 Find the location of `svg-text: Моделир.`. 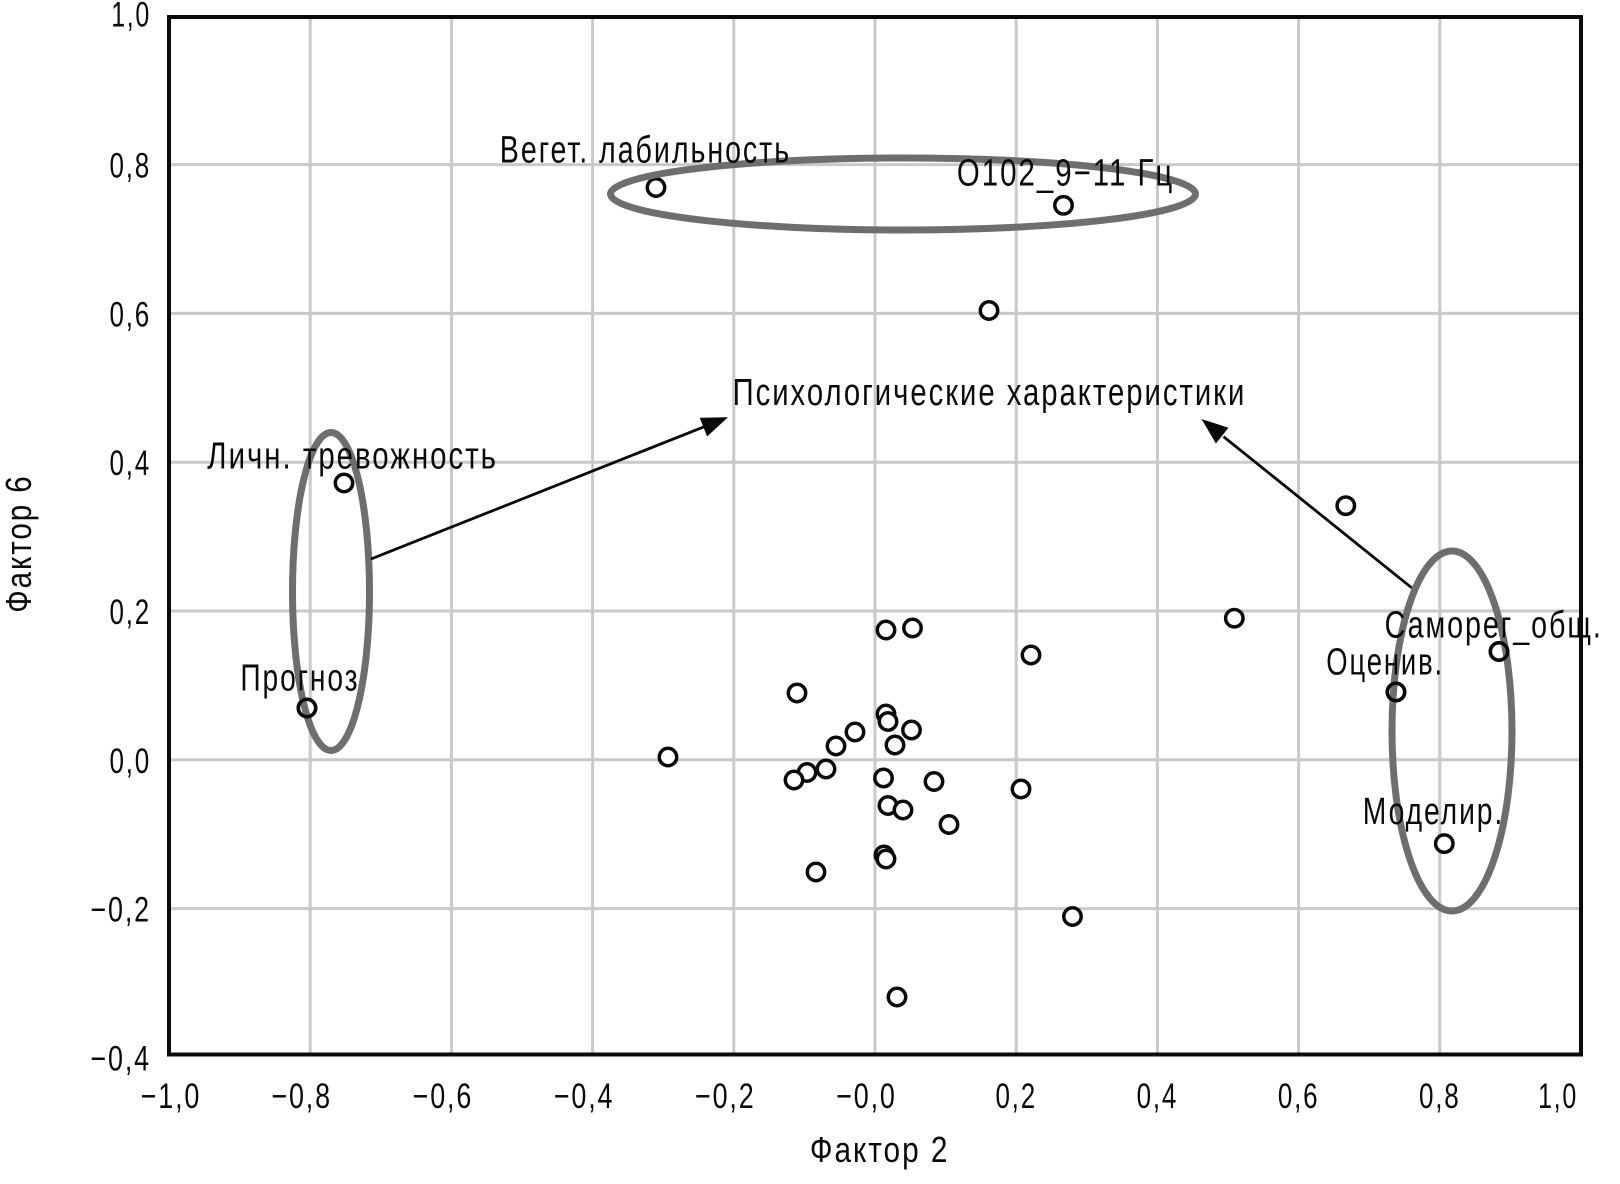

svg-text: Моделир. is located at coordinates (1433, 812).